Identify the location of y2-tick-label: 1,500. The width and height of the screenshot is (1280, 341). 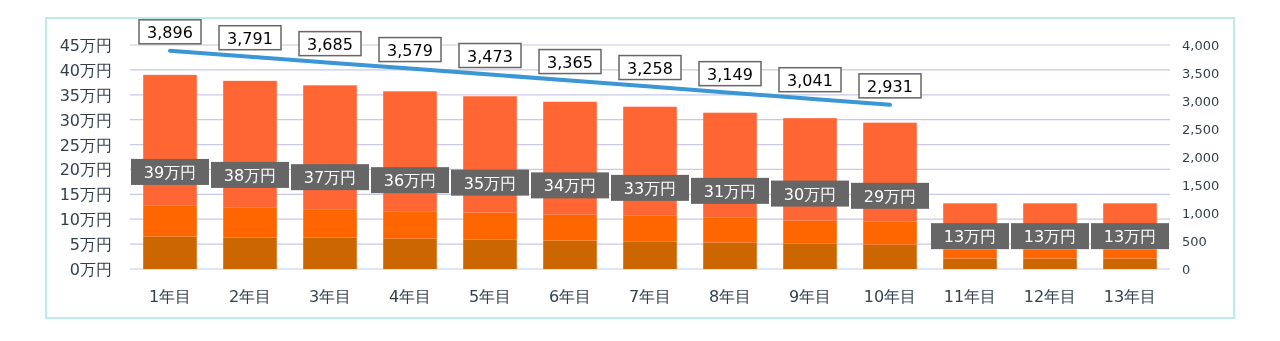
(1201, 185).